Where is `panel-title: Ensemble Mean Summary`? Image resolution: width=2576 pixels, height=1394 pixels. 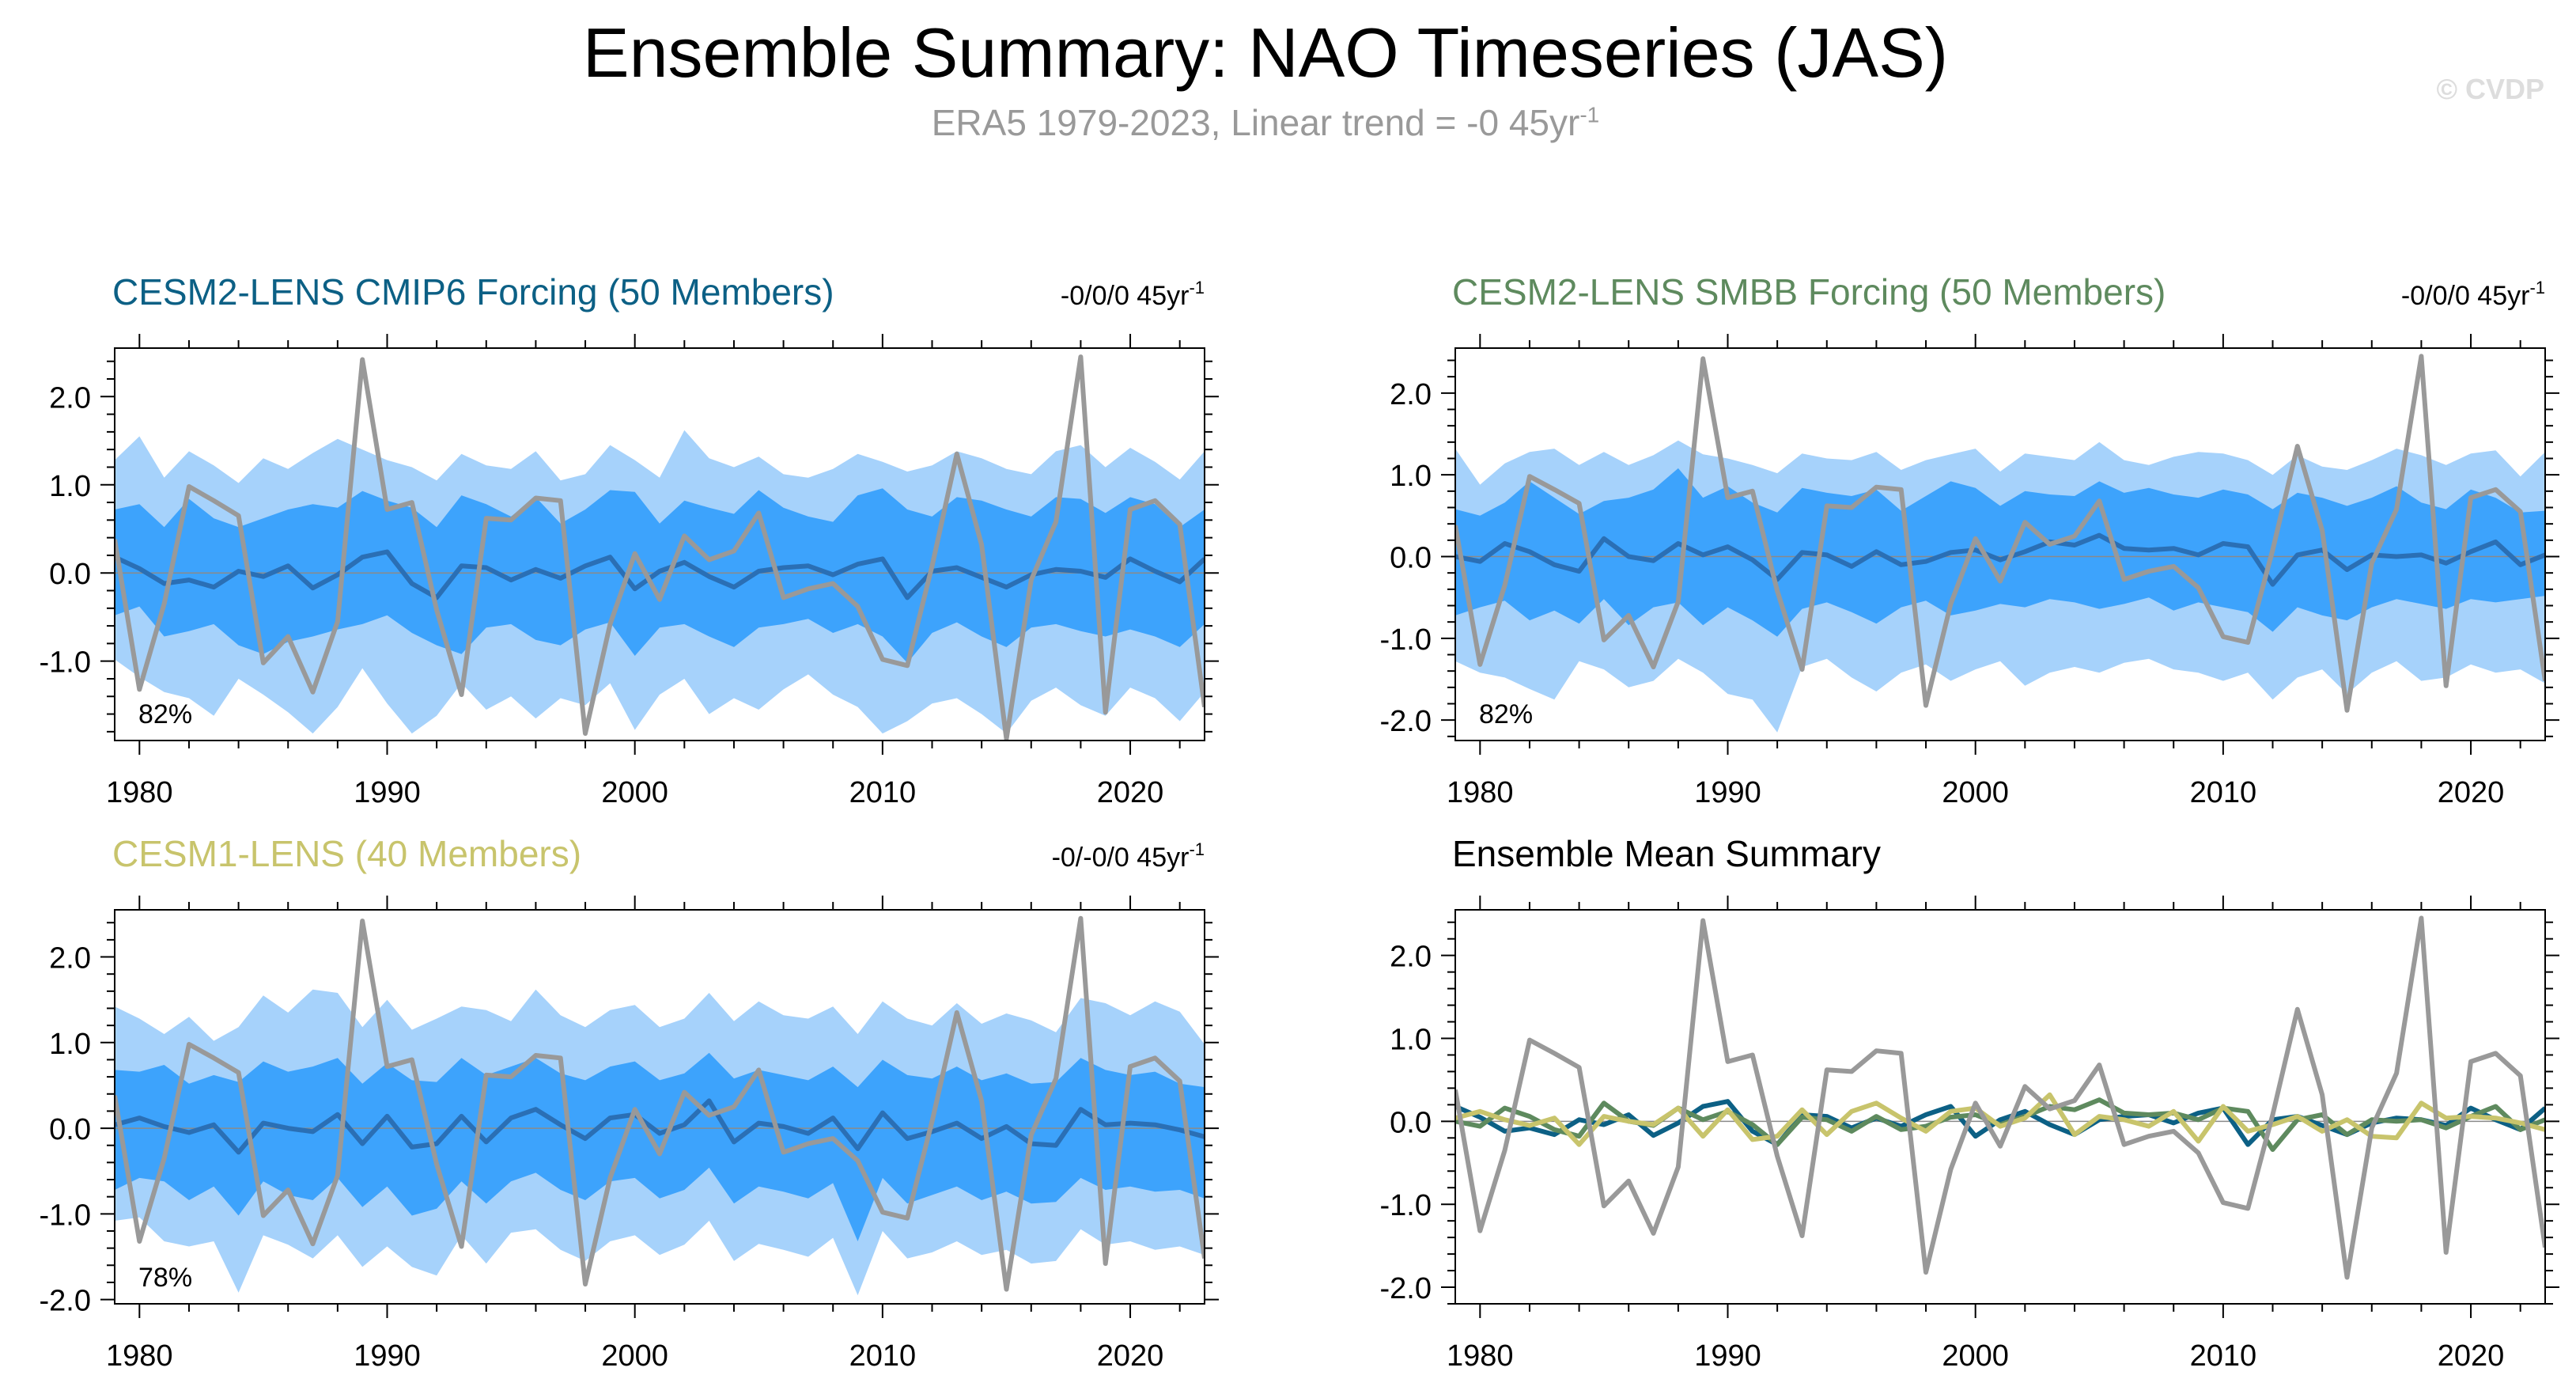
panel-title: Ensemble Mean Summary is located at coordinates (1666, 853).